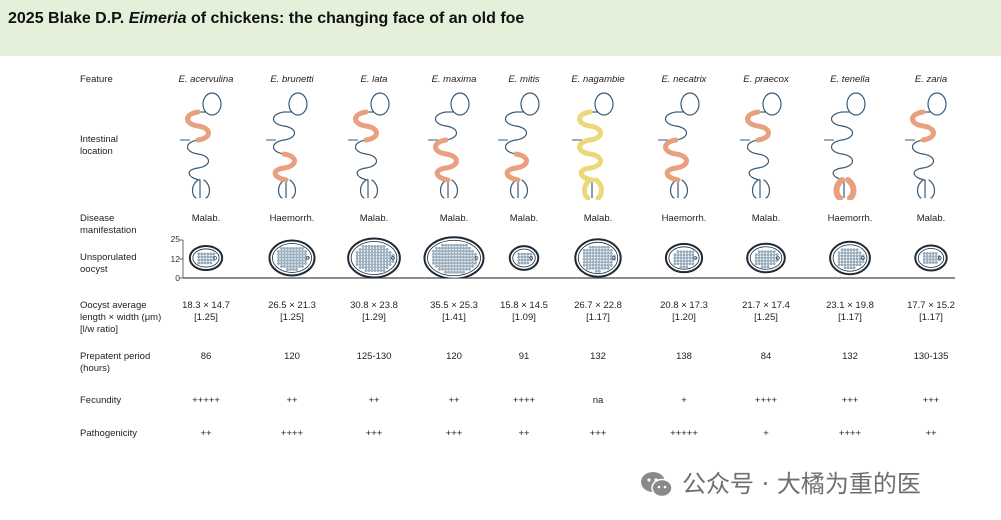 The image size is (1001, 520). Describe the element at coordinates (657, 485) in the screenshot. I see `wechat-icon` at that location.